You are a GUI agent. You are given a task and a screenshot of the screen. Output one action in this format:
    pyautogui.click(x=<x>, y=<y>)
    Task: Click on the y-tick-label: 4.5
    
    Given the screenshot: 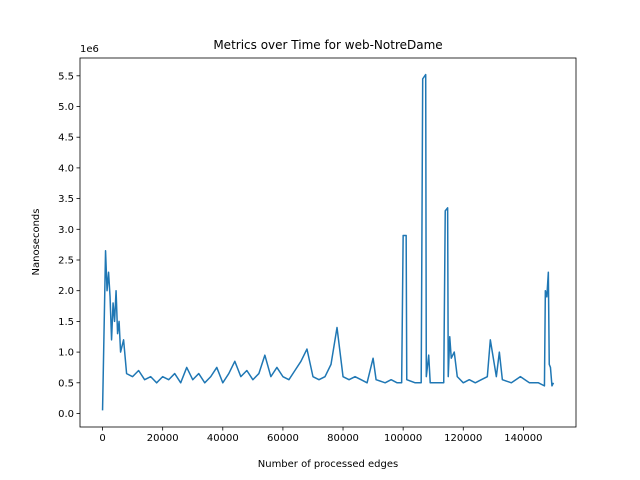 What is the action you would take?
    pyautogui.click(x=66, y=138)
    